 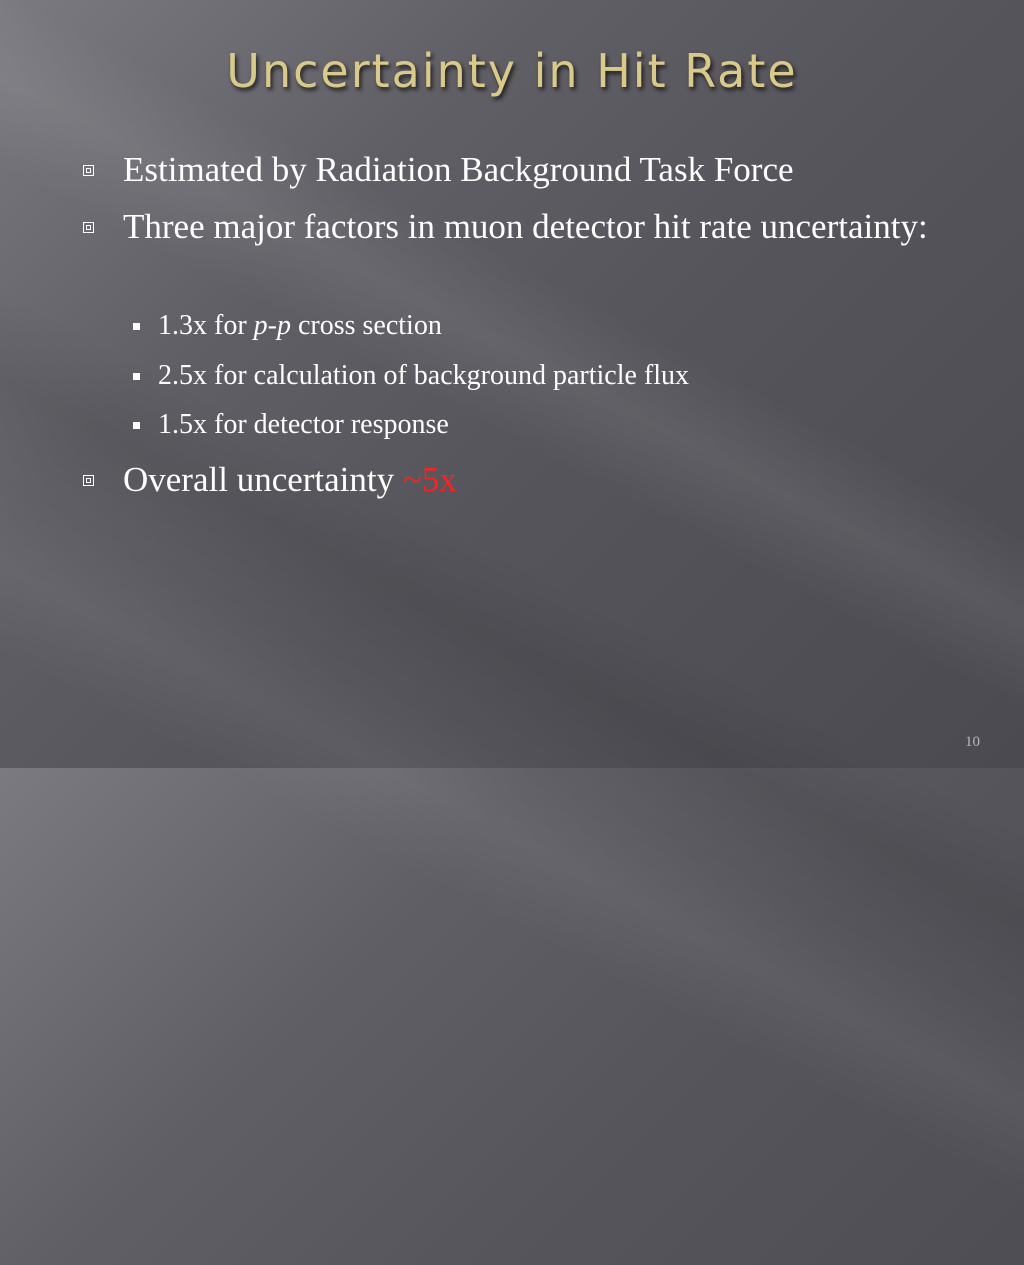 I want to click on highlight-text: ~5x, so click(x=429, y=479).